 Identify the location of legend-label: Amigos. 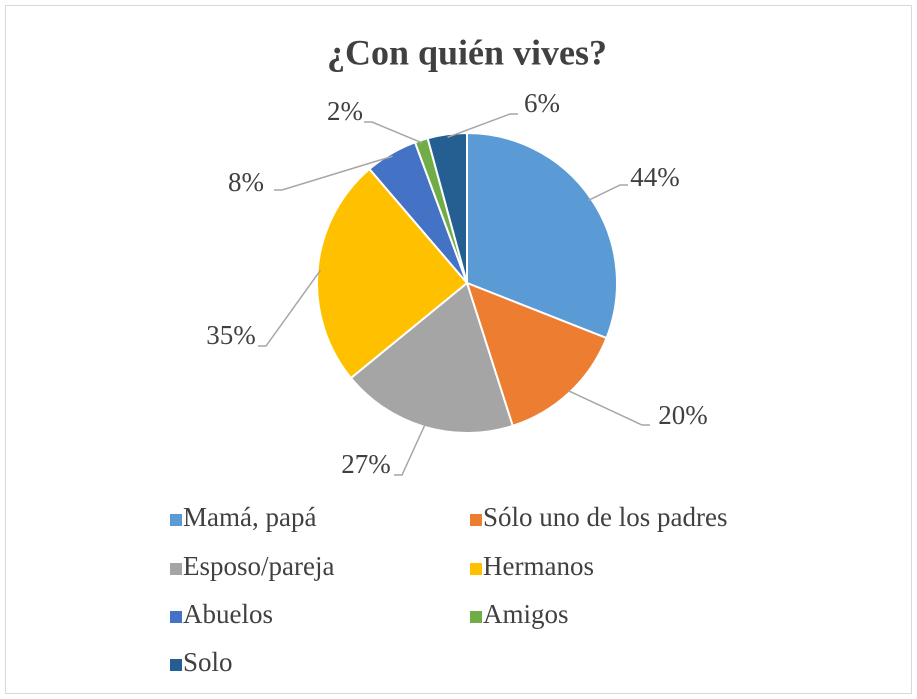
(526, 614).